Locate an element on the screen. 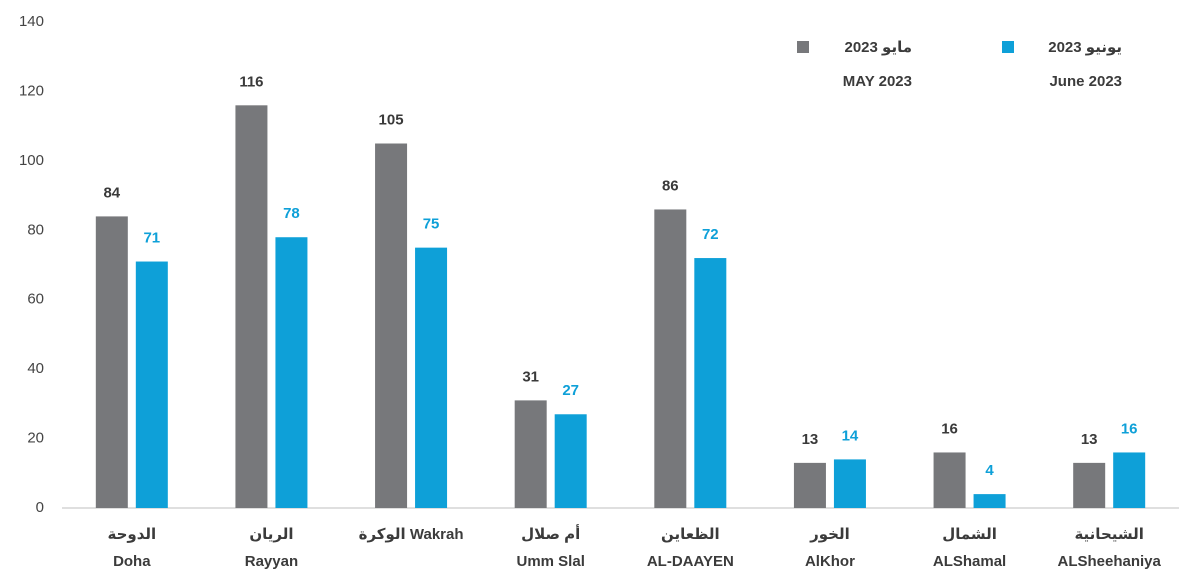  data-label: 86 is located at coordinates (670, 185).